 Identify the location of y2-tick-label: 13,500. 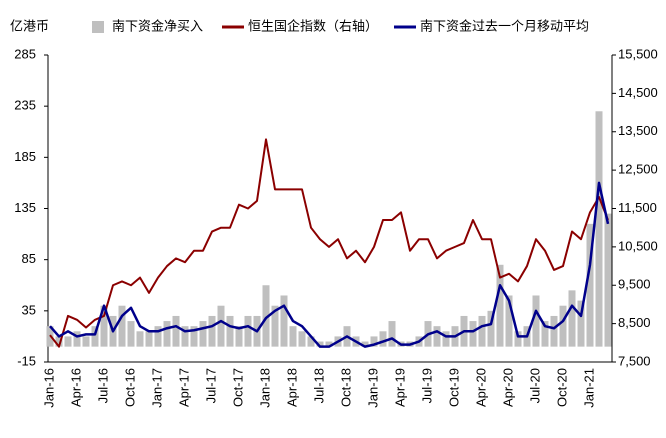
(638, 130).